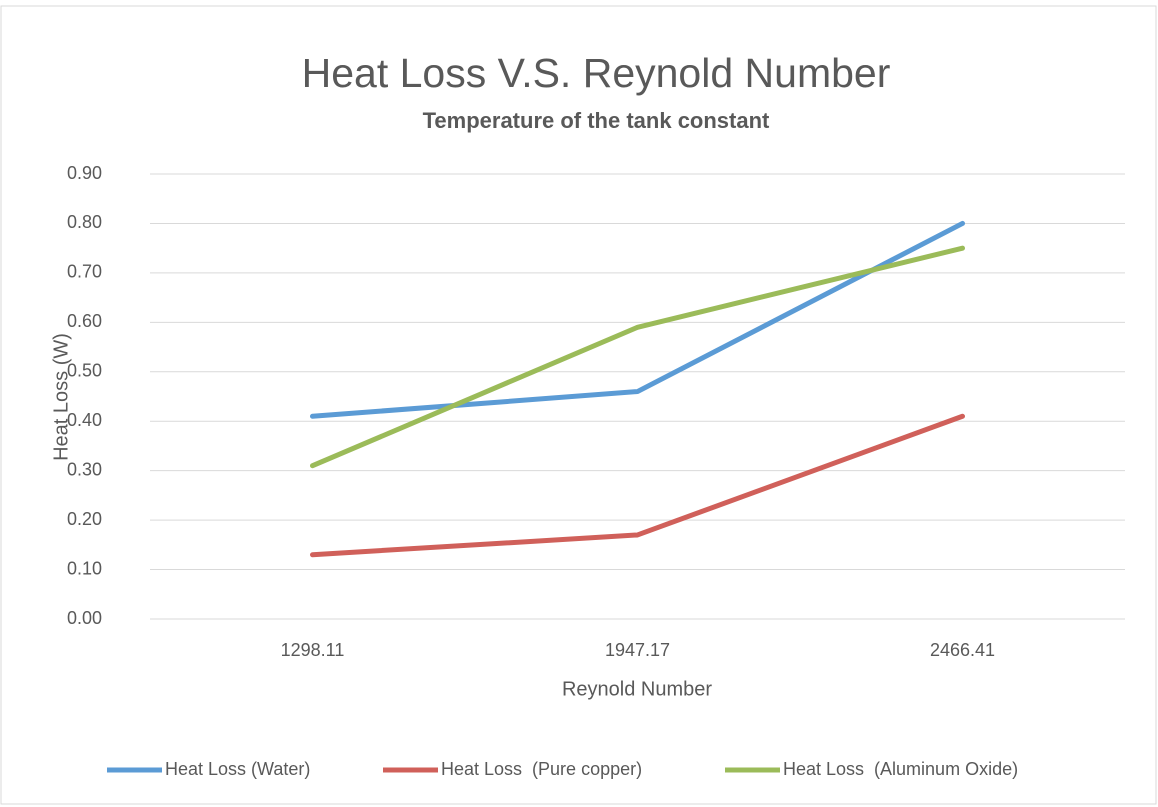 The height and width of the screenshot is (807, 1158). Describe the element at coordinates (541, 769) in the screenshot. I see `legend-label: Heat Loss (Pure copper)` at that location.